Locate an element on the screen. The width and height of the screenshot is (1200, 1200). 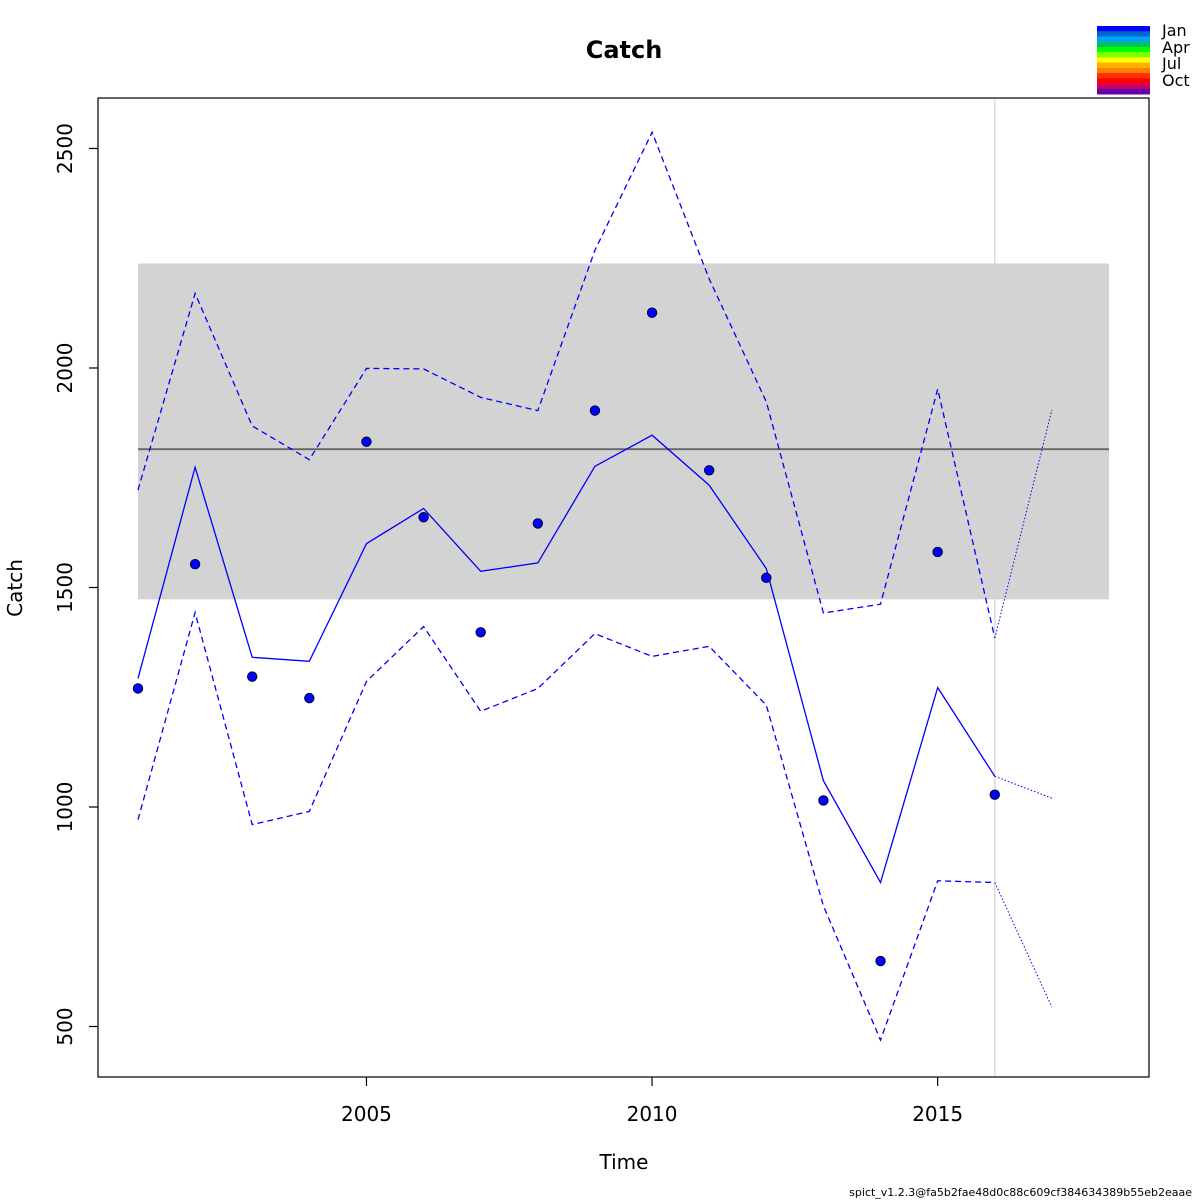
x-axis-label: Time is located at coordinates (624, 1162).